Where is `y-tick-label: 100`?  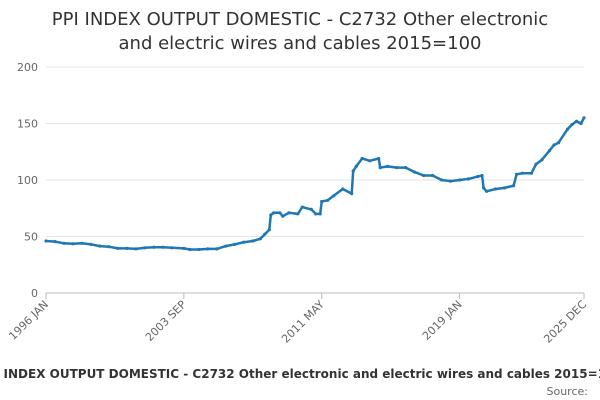
y-tick-label: 100 is located at coordinates (27, 180).